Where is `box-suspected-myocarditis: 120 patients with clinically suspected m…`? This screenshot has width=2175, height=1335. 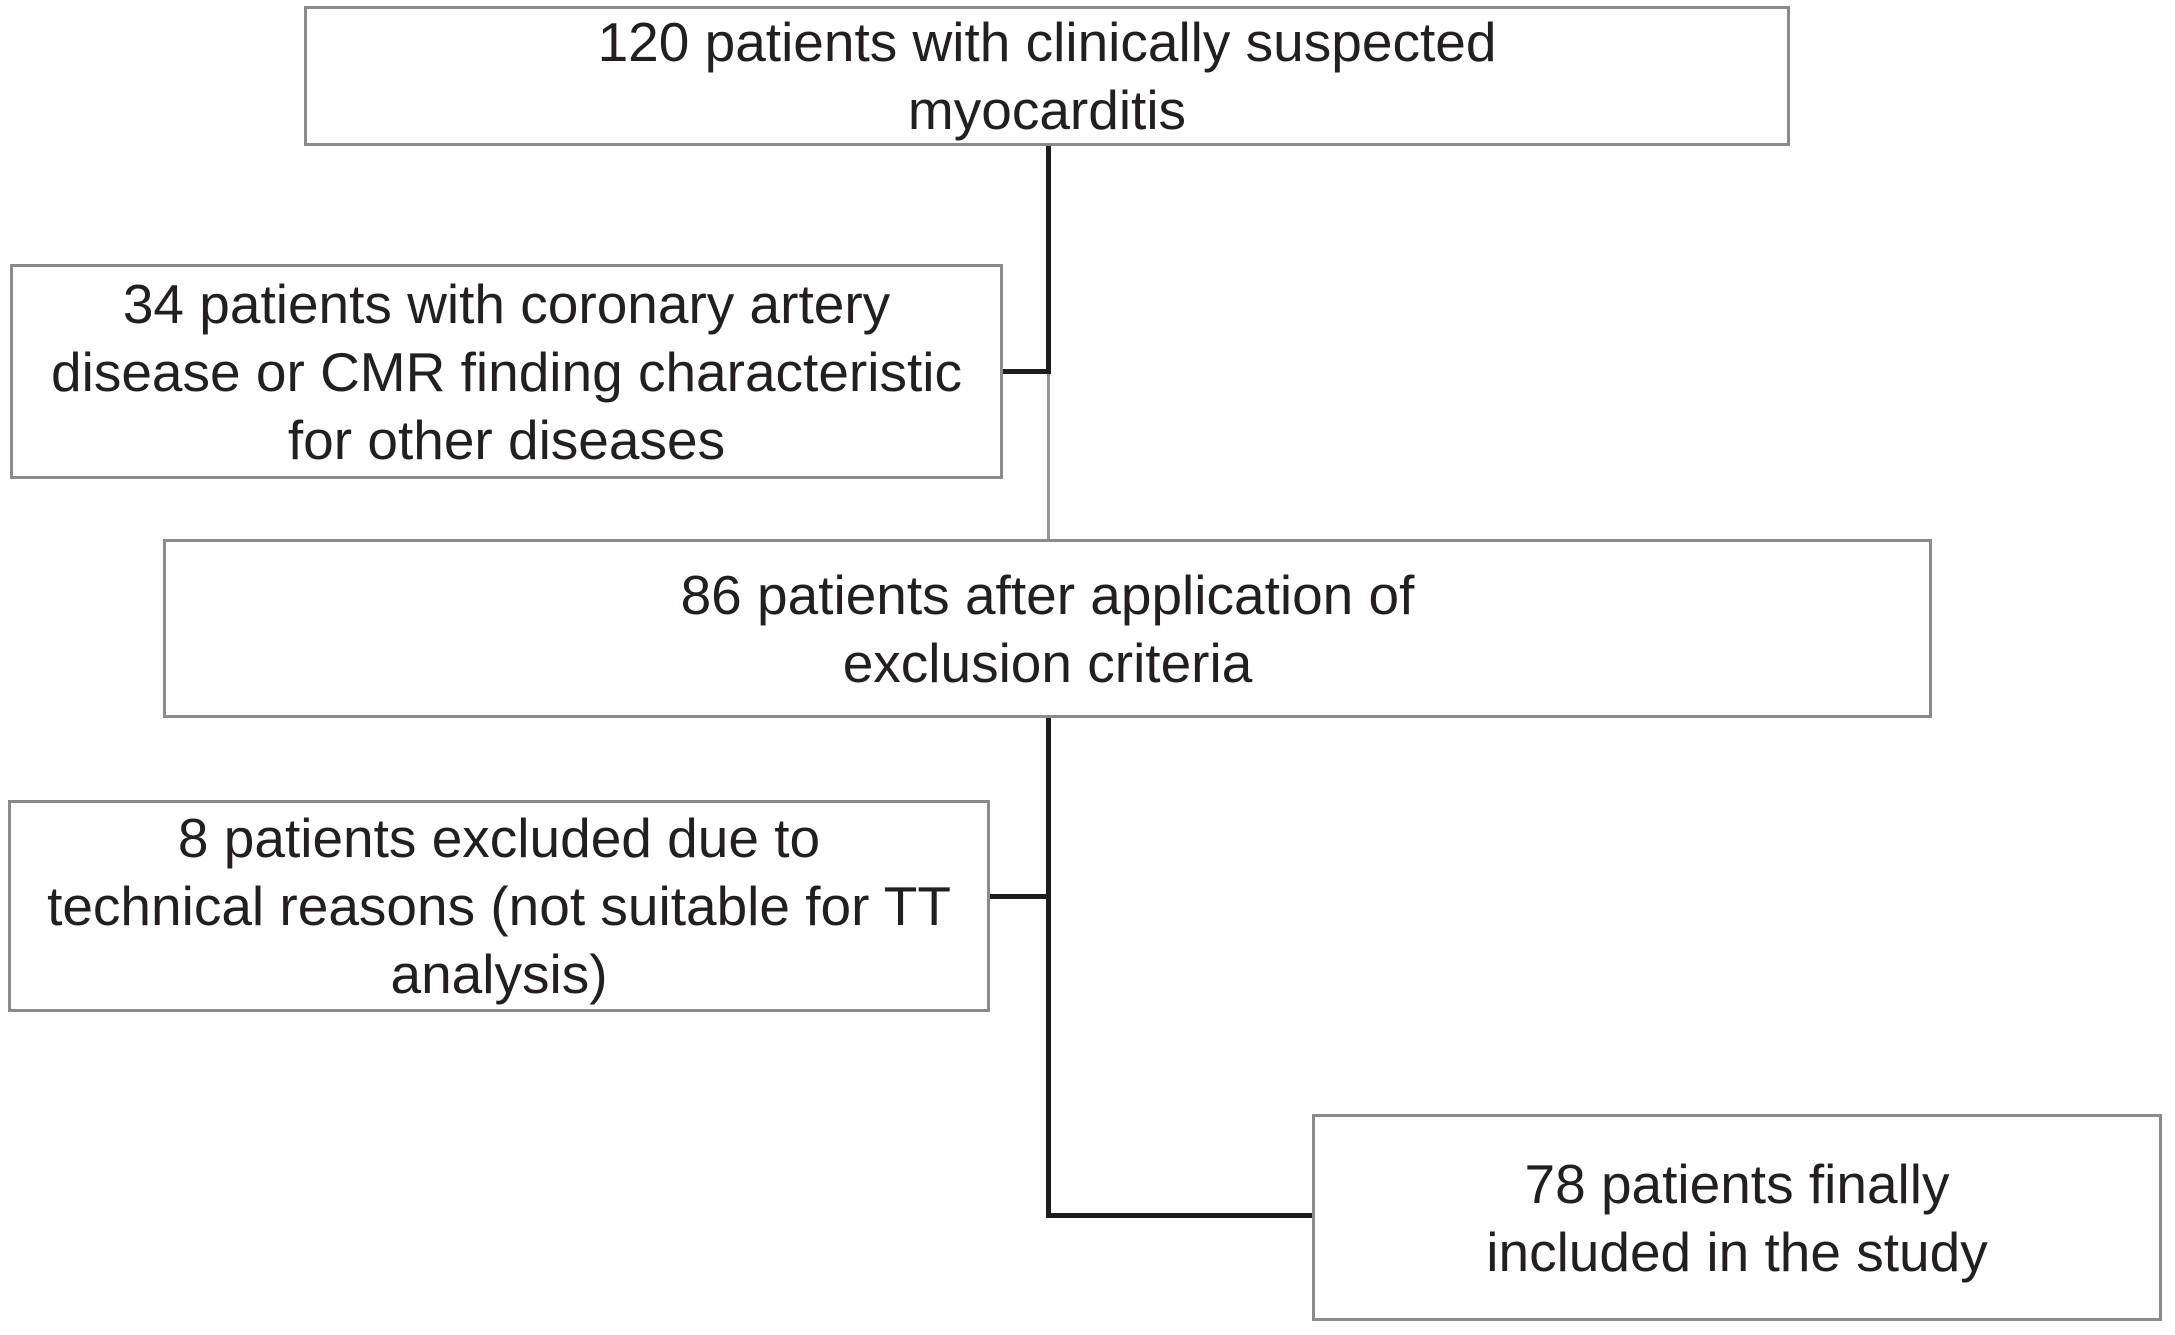 box-suspected-myocarditis: 120 patients with clinically suspected m… is located at coordinates (1047, 76).